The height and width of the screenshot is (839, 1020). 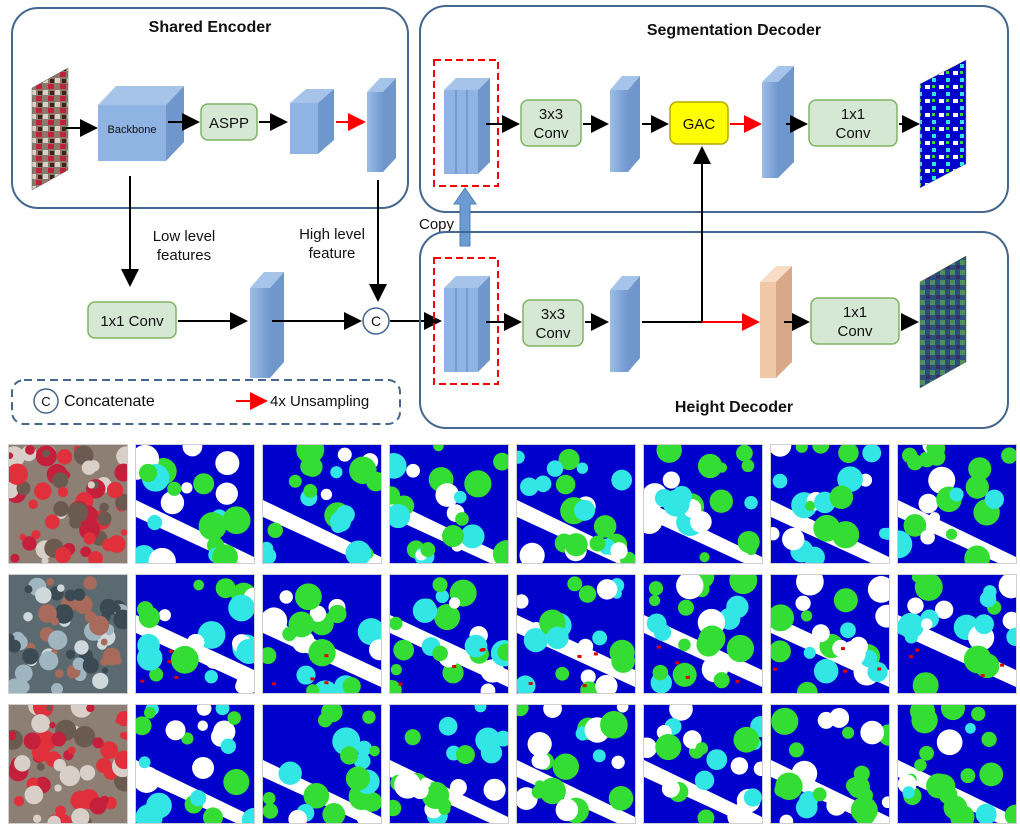 I want to click on backbone-cube, so click(x=141, y=123).